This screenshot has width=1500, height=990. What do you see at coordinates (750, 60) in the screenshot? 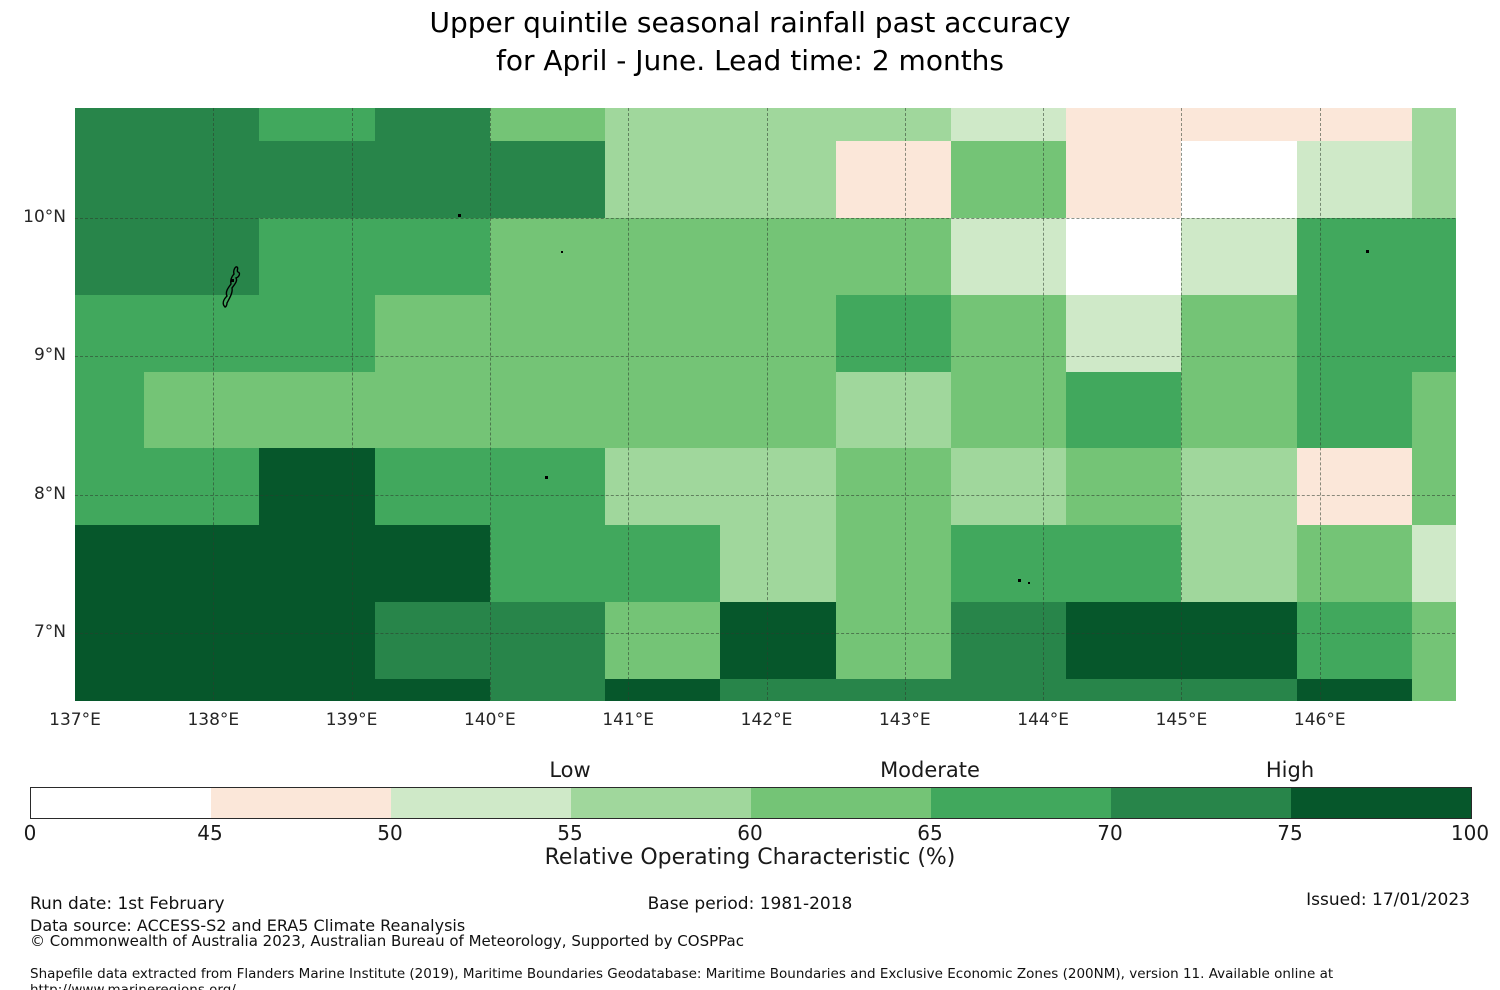
I see `chart-title-line2: for April - June. Lead time: 2 months` at bounding box center [750, 60].